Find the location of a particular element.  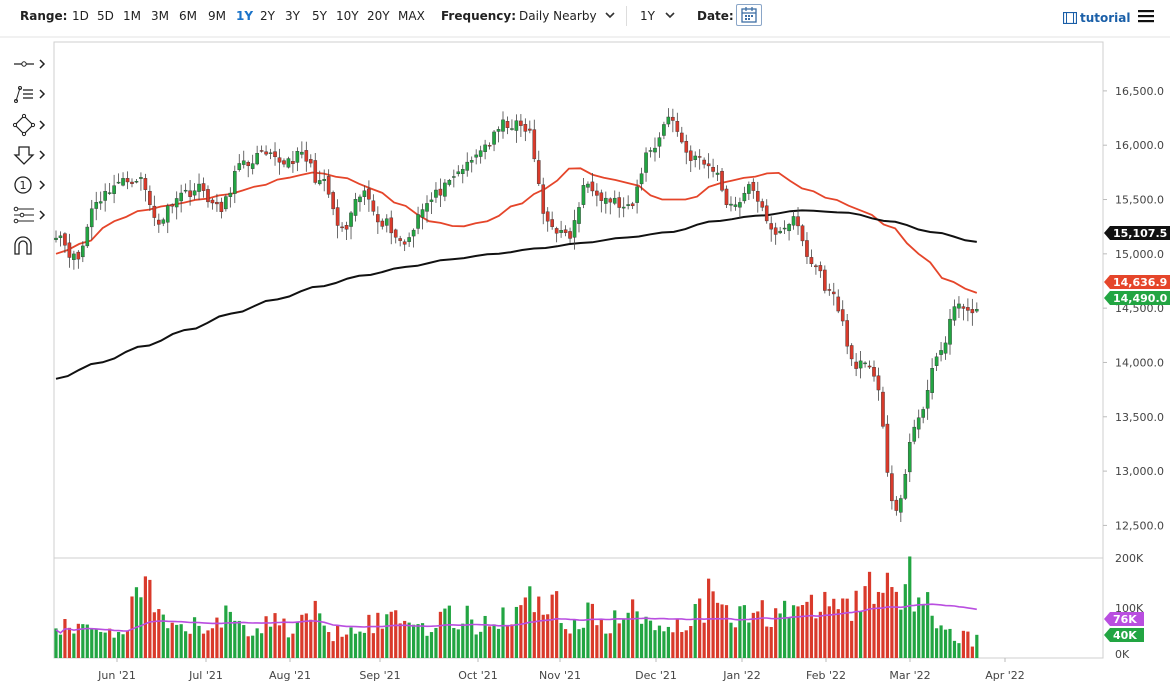

range-option-5d: 5D is located at coordinates (105, 16).